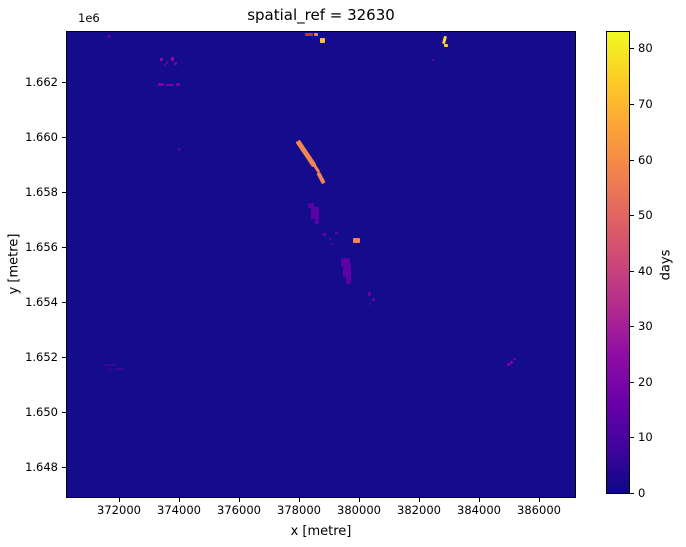 The width and height of the screenshot is (686, 547). I want to click on y-axis-offset-label: 1e6, so click(89, 18).